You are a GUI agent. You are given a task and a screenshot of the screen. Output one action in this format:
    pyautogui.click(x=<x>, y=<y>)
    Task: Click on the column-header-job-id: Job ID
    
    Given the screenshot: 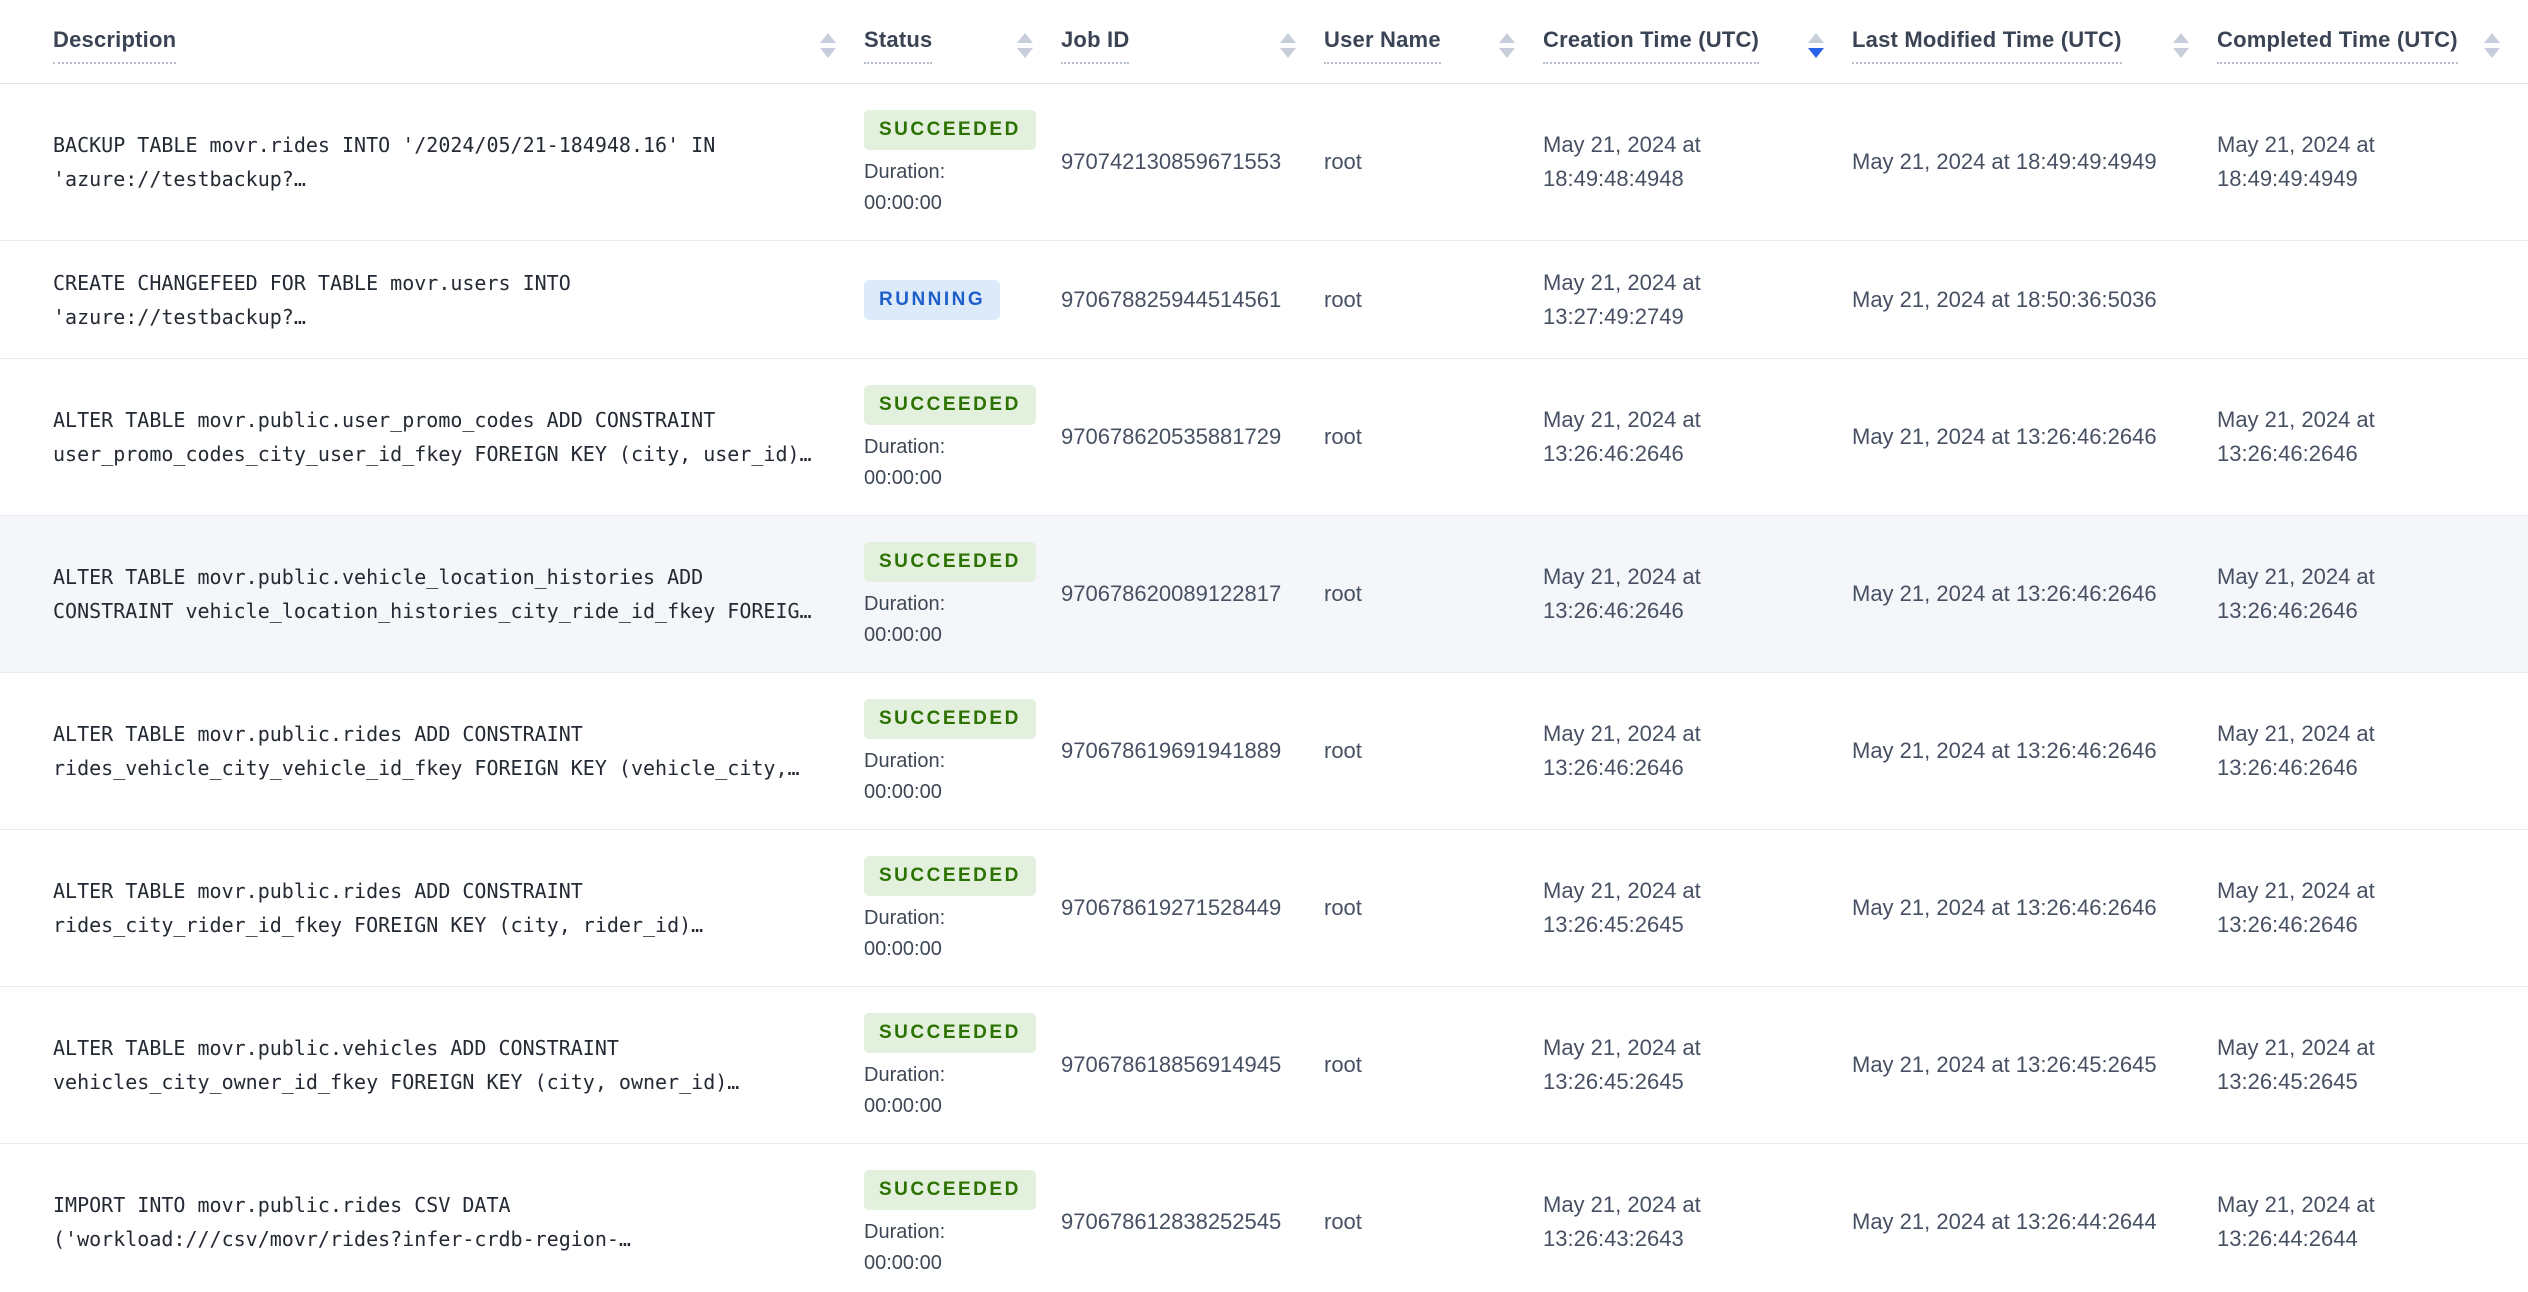 What is the action you would take?
    pyautogui.click(x=1192, y=45)
    